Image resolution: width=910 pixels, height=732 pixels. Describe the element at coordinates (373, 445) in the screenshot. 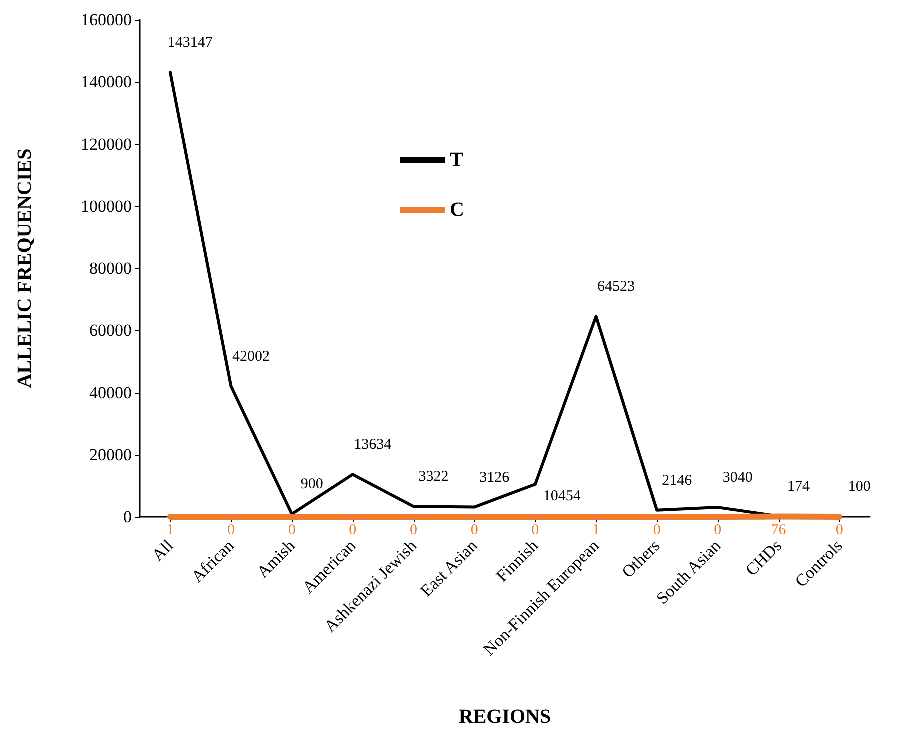

I see `data-label: 13634` at that location.